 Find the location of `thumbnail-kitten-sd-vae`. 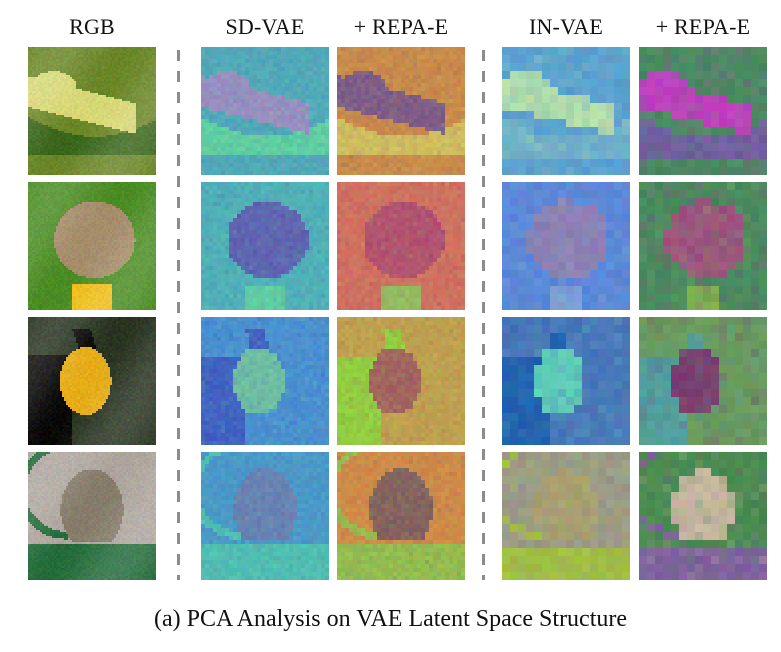

thumbnail-kitten-sd-vae is located at coordinates (265, 516).